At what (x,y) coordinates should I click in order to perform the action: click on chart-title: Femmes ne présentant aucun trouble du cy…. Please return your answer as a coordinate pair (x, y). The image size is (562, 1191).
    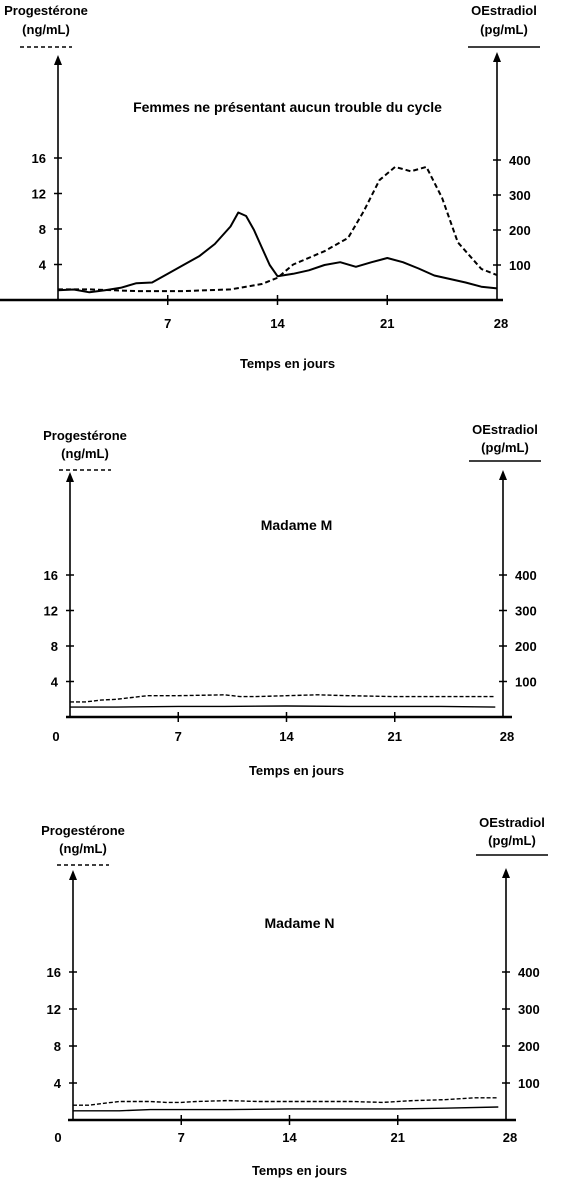
    Looking at the image, I should click on (287, 107).